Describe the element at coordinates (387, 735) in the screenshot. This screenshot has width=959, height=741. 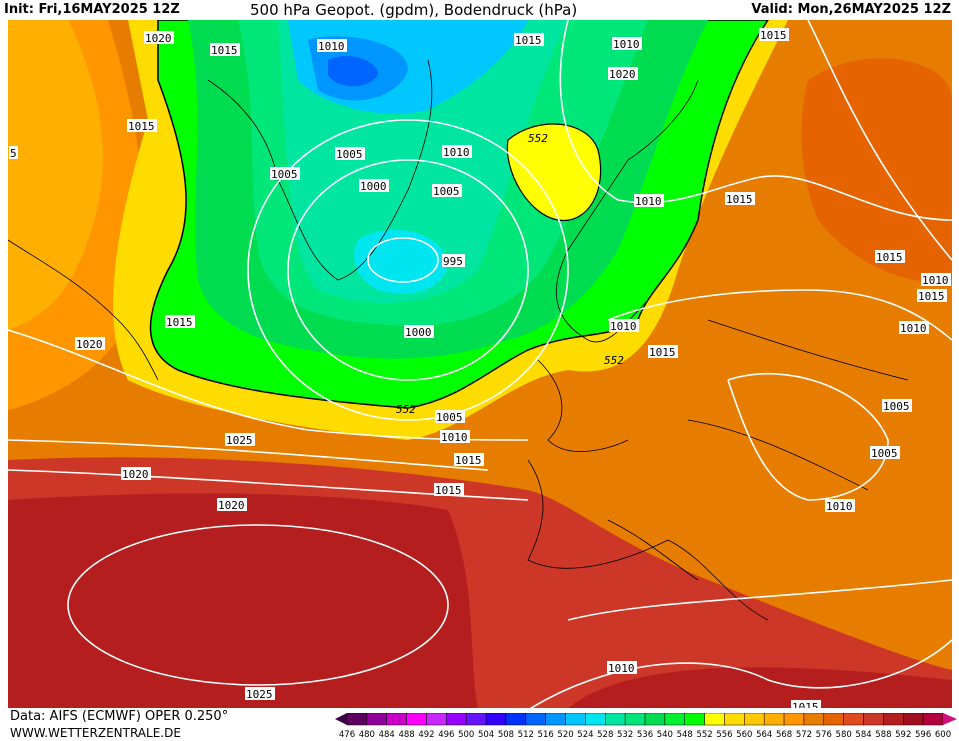
I see `legend-label: 484` at that location.